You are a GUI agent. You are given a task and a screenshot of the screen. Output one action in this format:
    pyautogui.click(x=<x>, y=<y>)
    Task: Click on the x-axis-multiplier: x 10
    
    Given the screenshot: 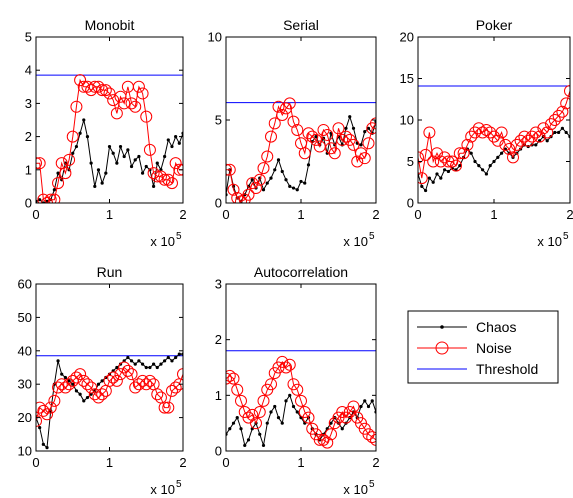 What is the action you would take?
    pyautogui.click(x=355, y=241)
    